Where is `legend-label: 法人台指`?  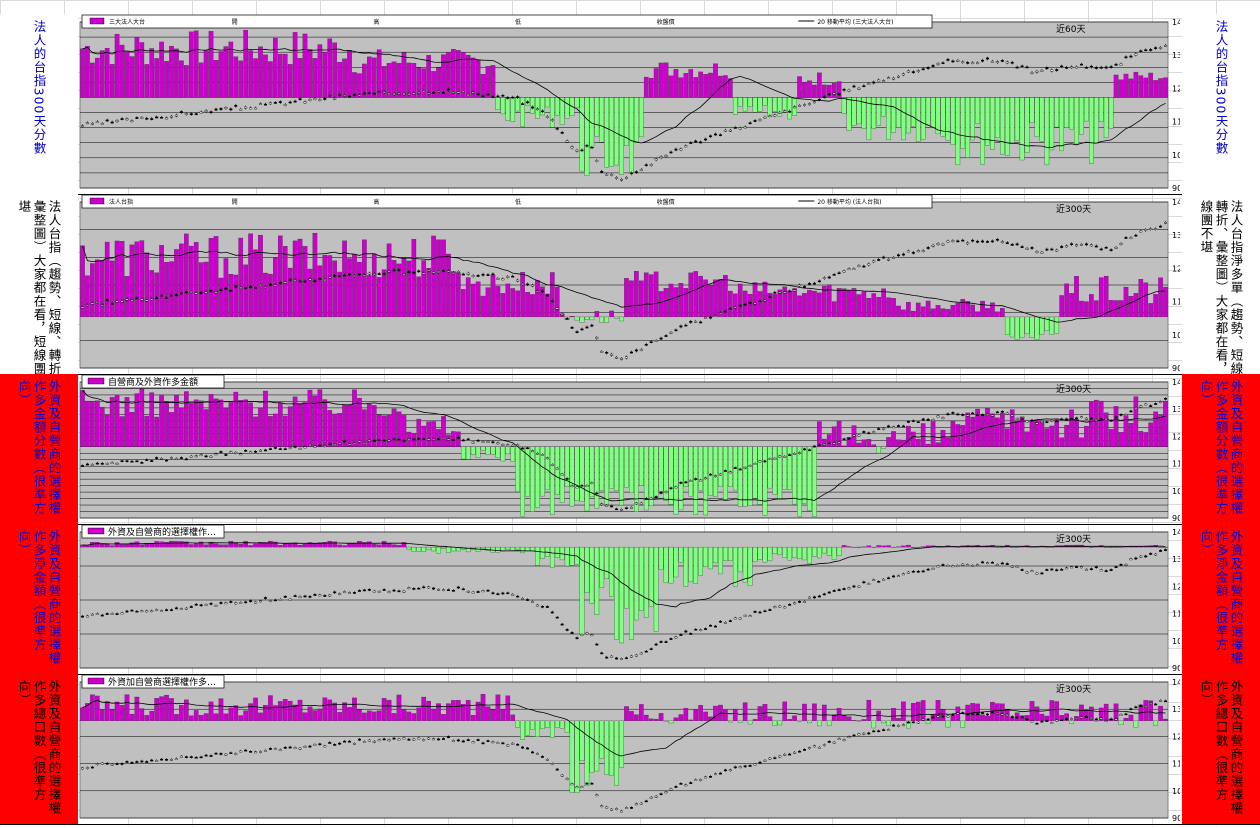
legend-label: 法人台指 is located at coordinates (121, 202).